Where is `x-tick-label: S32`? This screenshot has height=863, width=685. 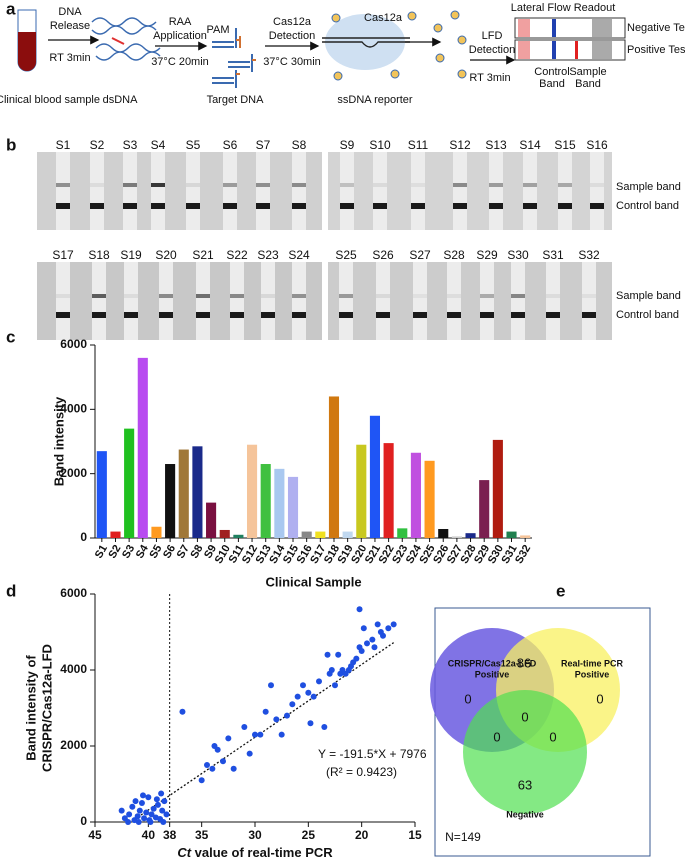 x-tick-label: S32 is located at coordinates (523, 554).